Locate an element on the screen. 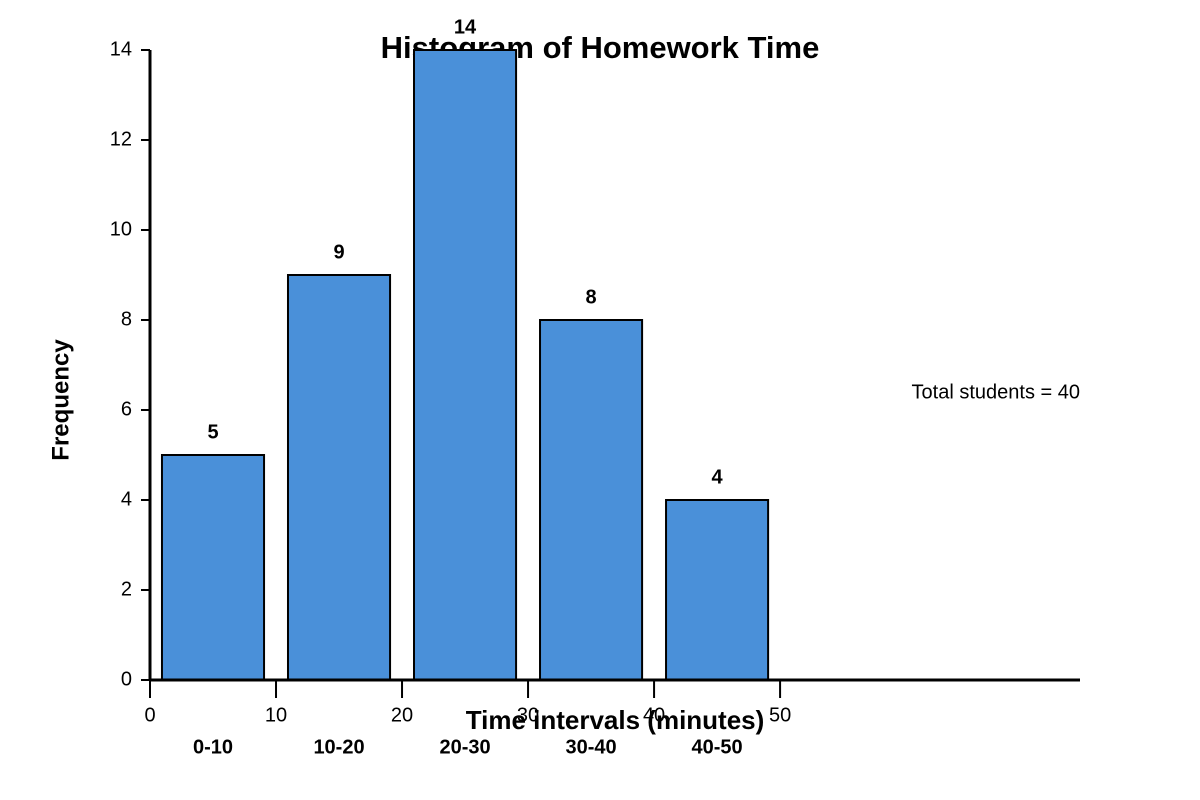 Image resolution: width=1200 pixels, height=800 pixels. x-tick-label: 50 is located at coordinates (780, 715).